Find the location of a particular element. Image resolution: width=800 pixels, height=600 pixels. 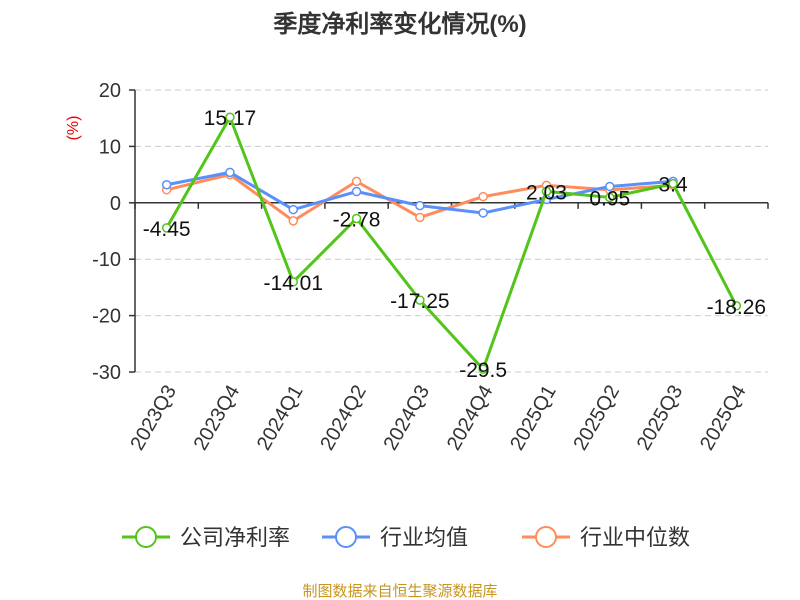

y-tick-label: -20 is located at coordinates (106, 317).